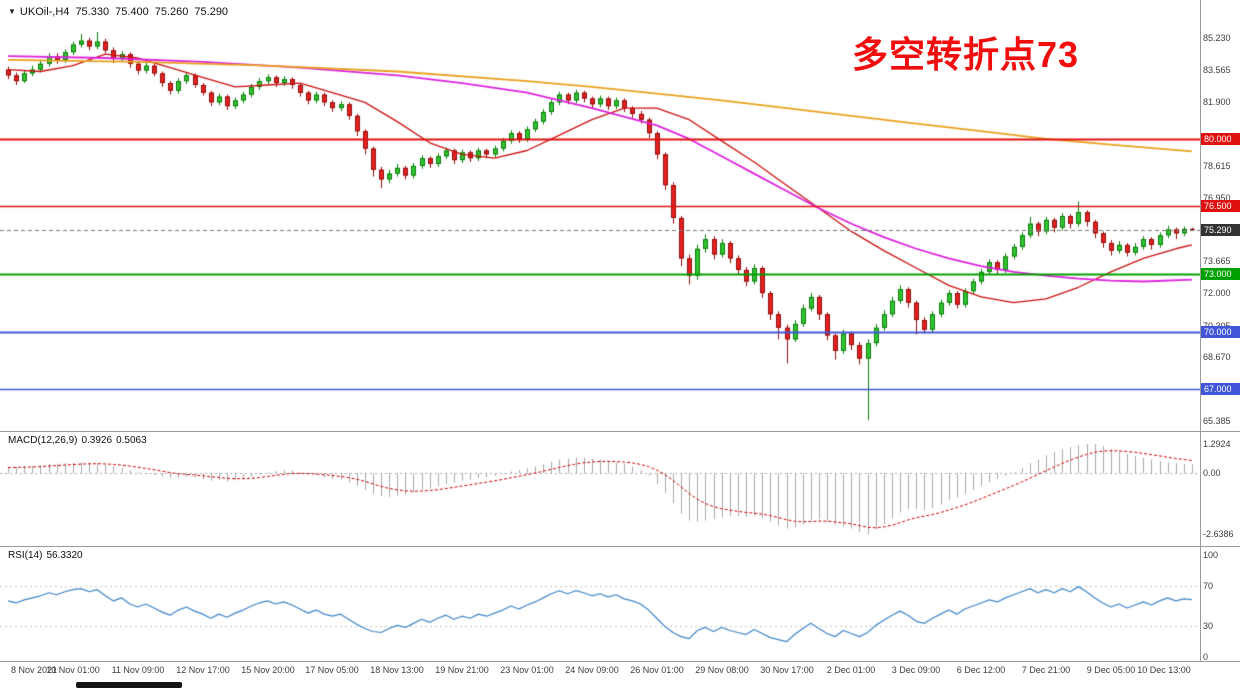 The height and width of the screenshot is (688, 1240). I want to click on rsi-indicator-name: RSI(14), so click(25, 555).